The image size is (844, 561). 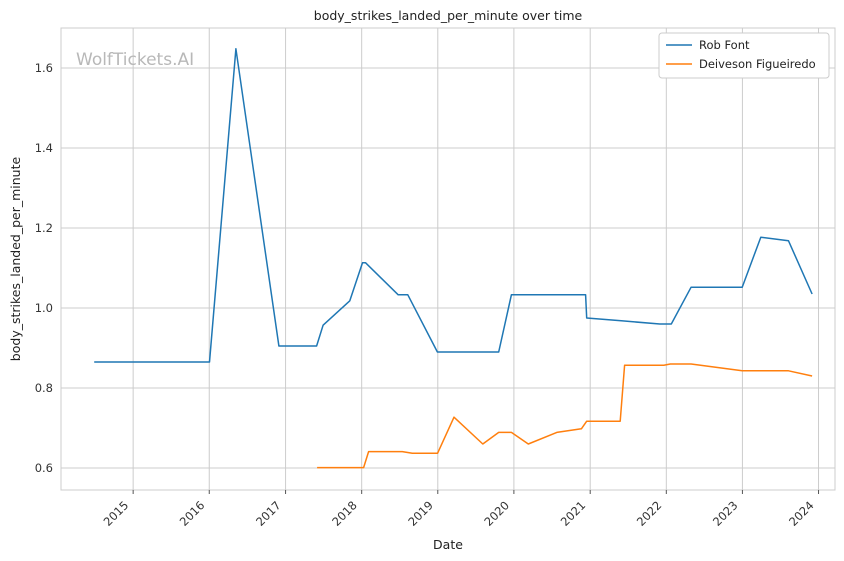 What do you see at coordinates (192, 513) in the screenshot?
I see `x-tick-label: 2016` at bounding box center [192, 513].